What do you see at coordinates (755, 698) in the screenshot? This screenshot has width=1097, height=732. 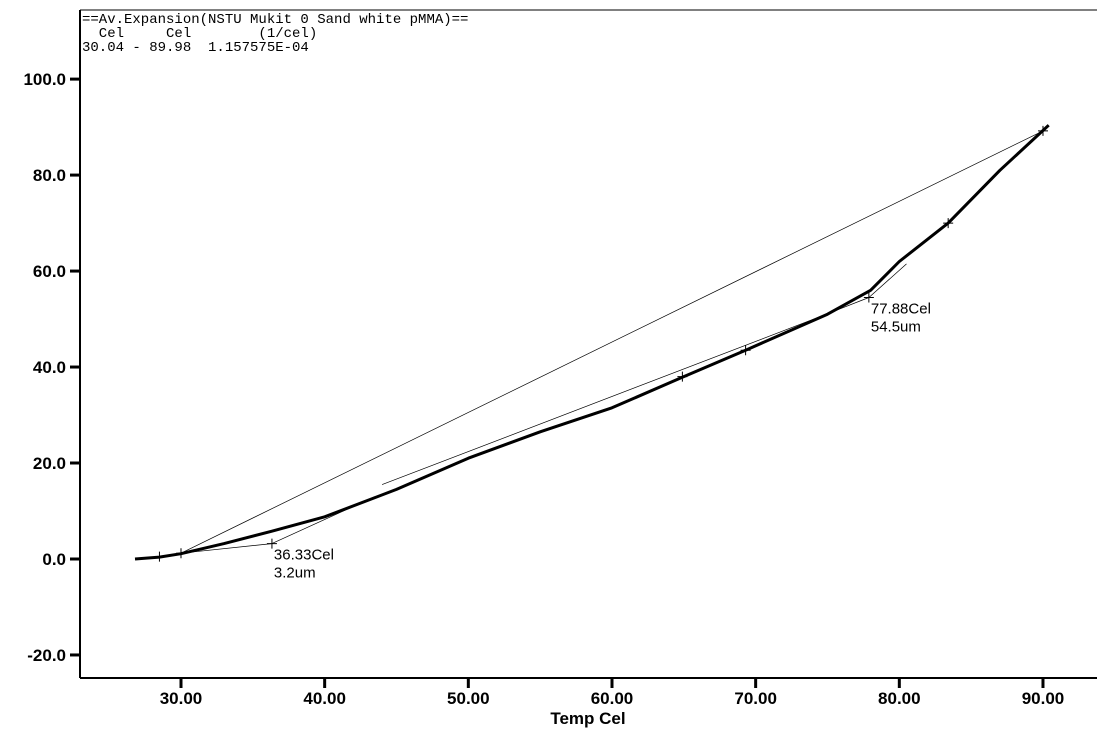 I see `x-tick-label: 70.00` at bounding box center [755, 698].